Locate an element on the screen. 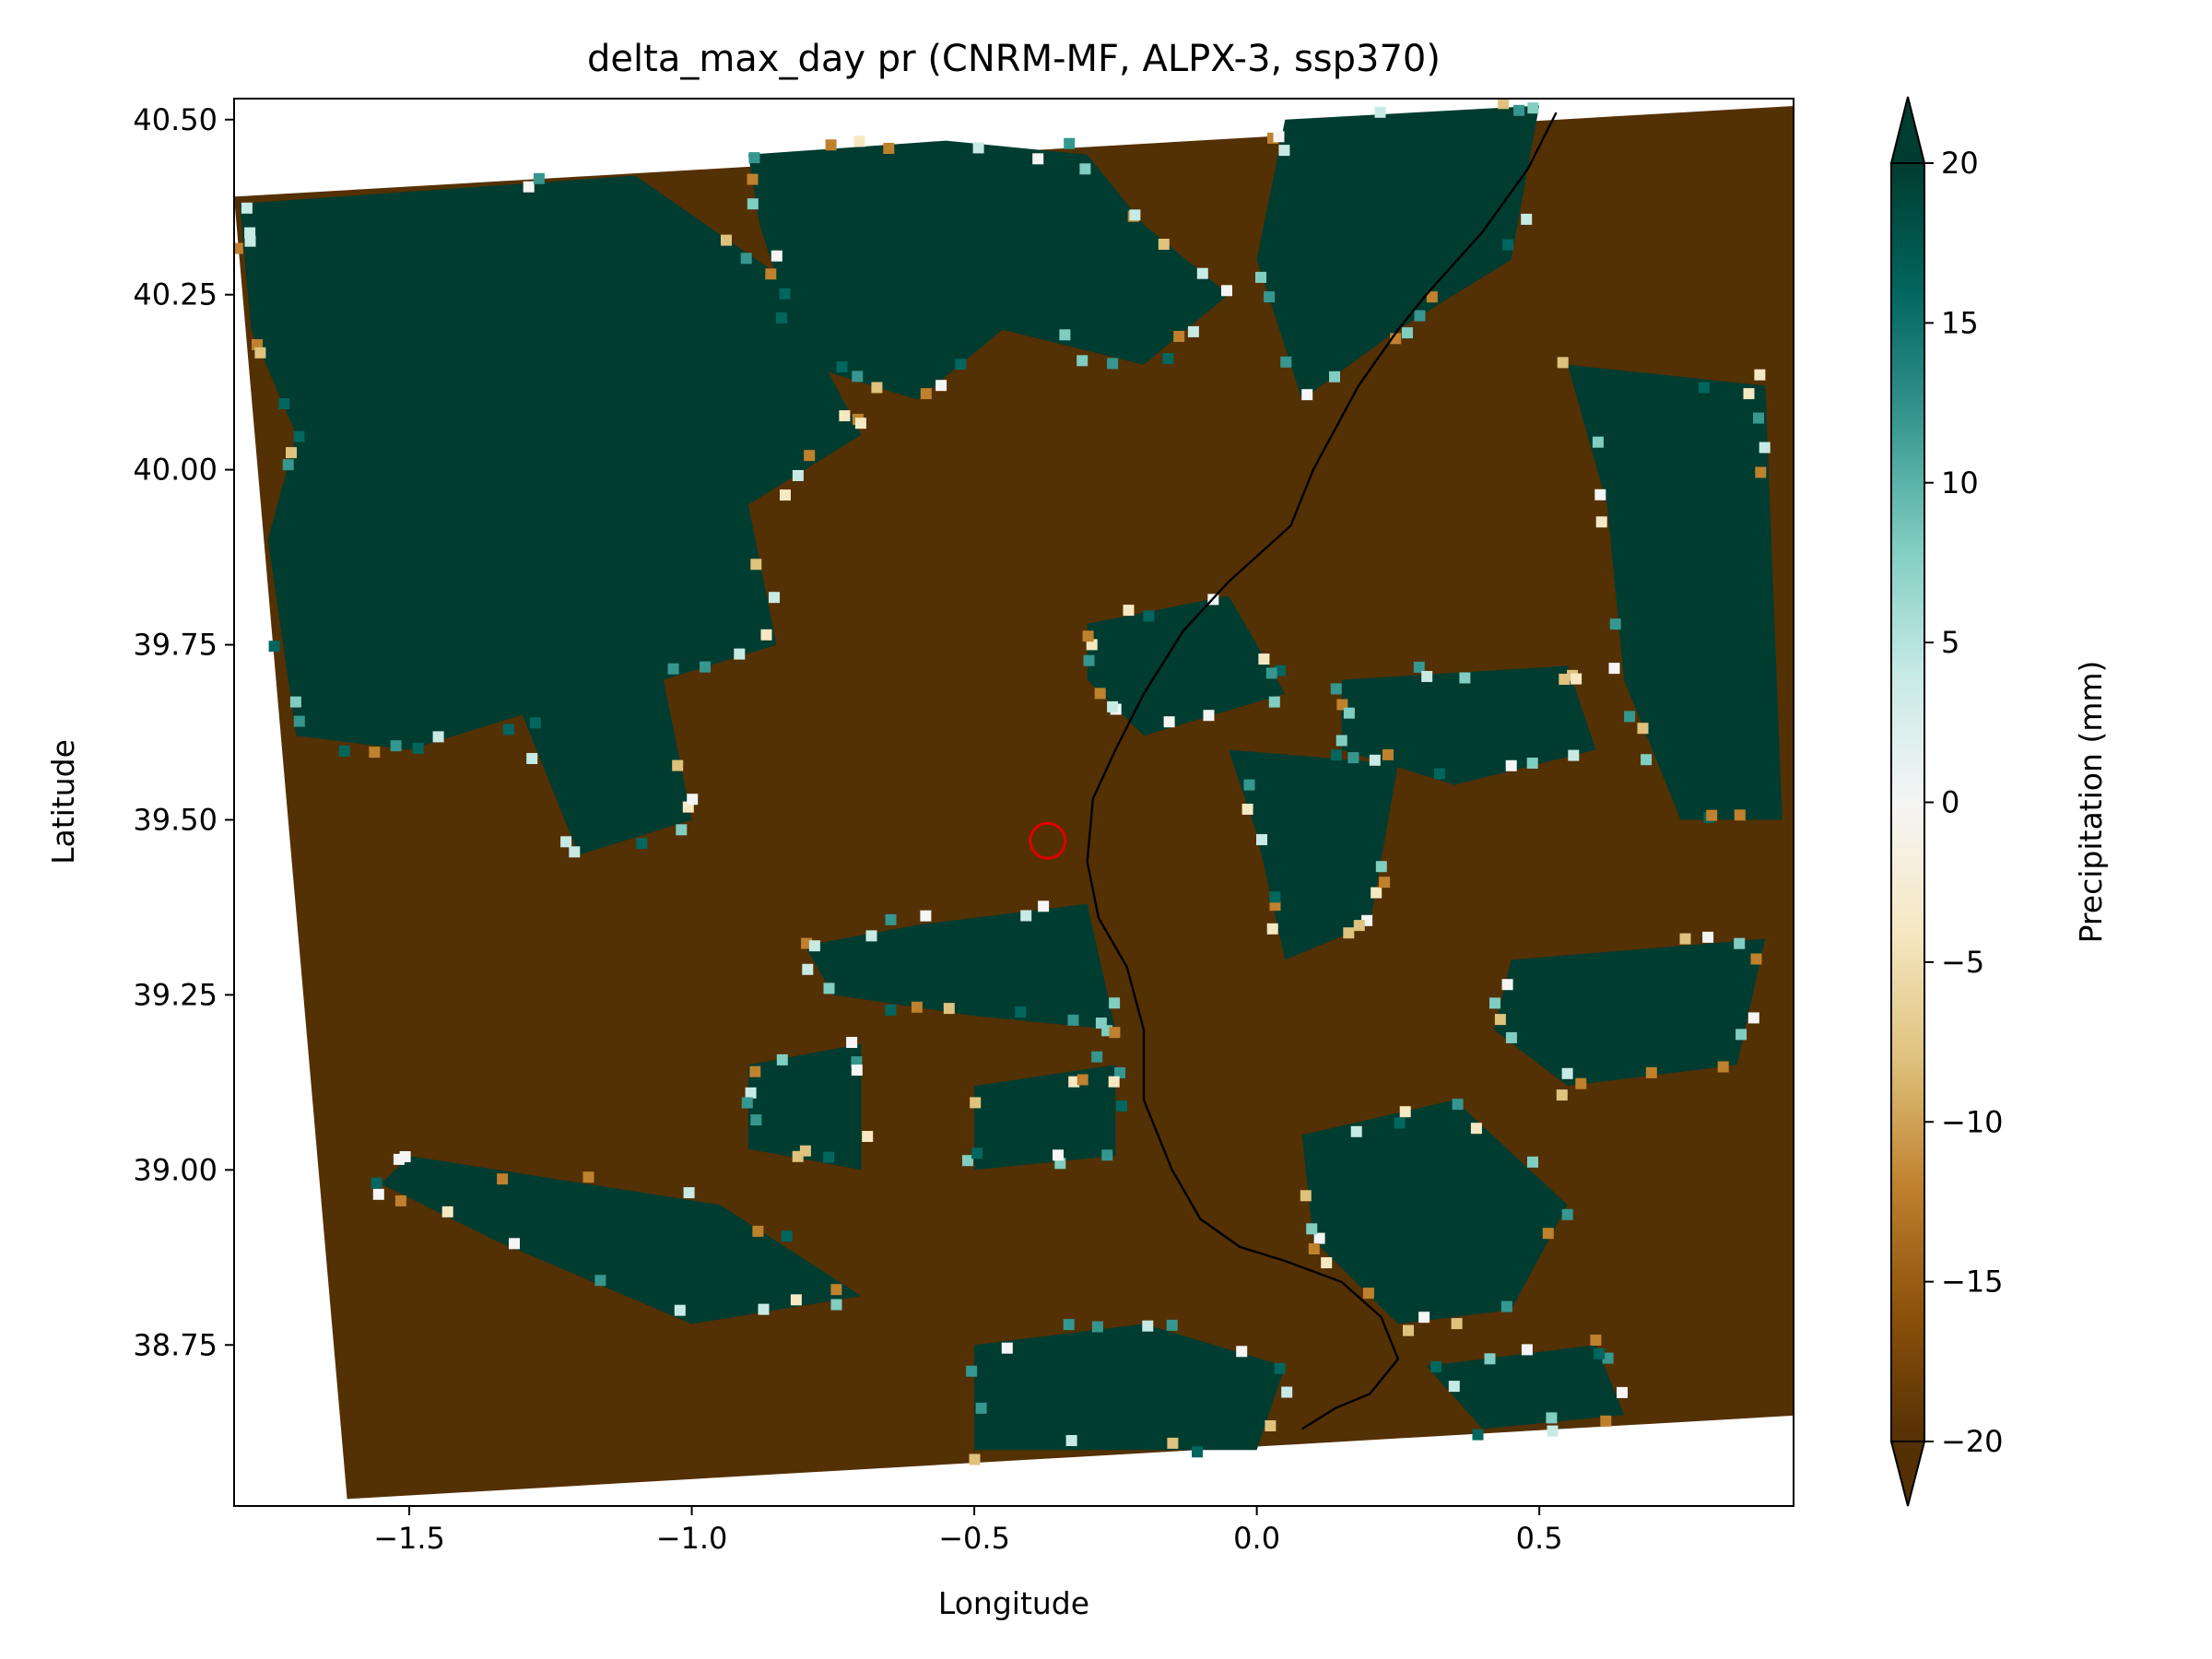  x-tick-label: −0.5 is located at coordinates (974, 1538).